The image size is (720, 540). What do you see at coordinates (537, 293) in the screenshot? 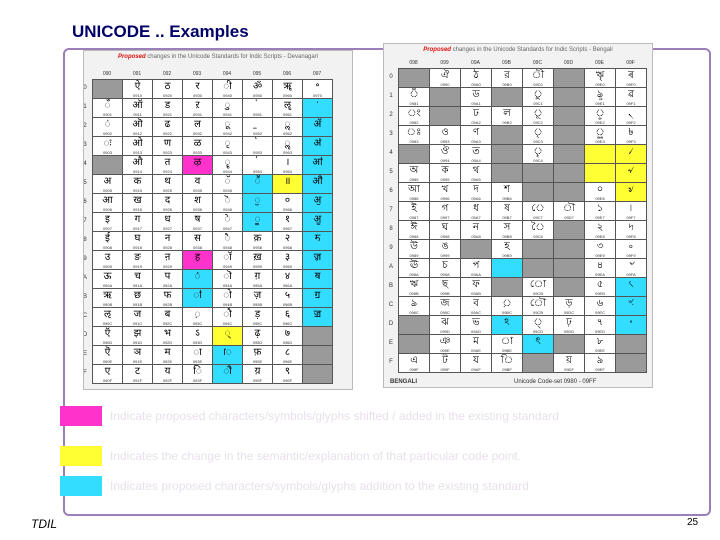
I see `code-point-label: 09CB` at bounding box center [537, 293].